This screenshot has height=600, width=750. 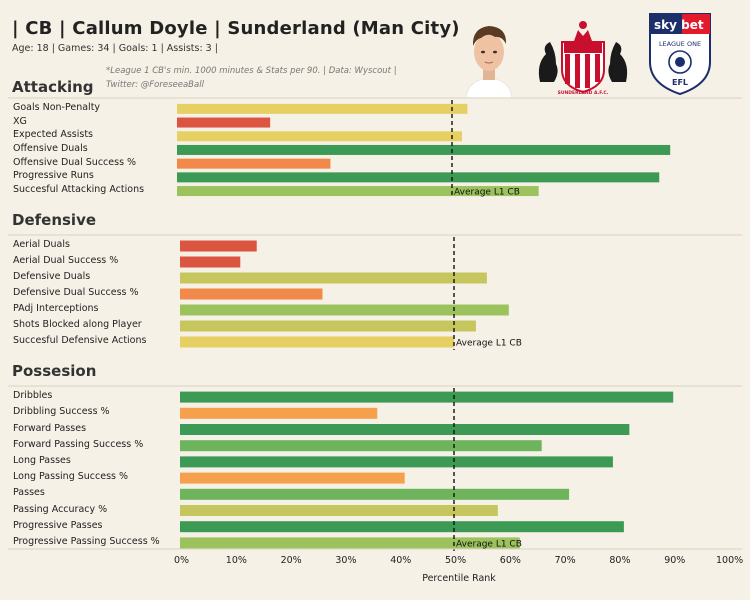 What do you see at coordinates (182, 560) in the screenshot?
I see `x-tick-label: 0%` at bounding box center [182, 560].